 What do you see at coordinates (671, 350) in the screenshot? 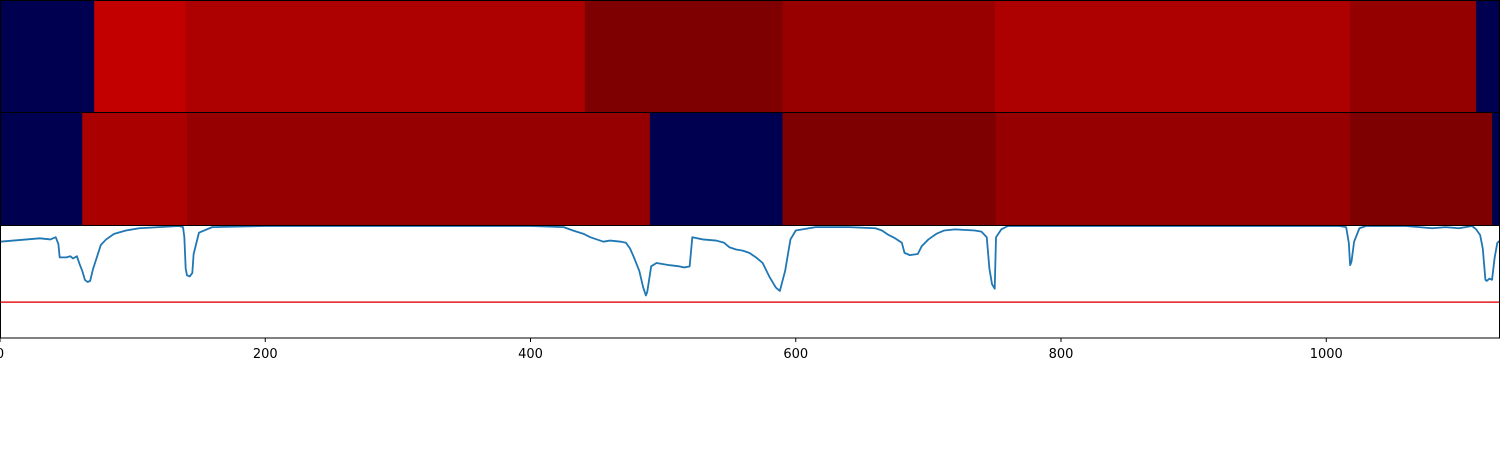
I see `x-axis: 0 200 400 600 800 1000` at bounding box center [671, 350].